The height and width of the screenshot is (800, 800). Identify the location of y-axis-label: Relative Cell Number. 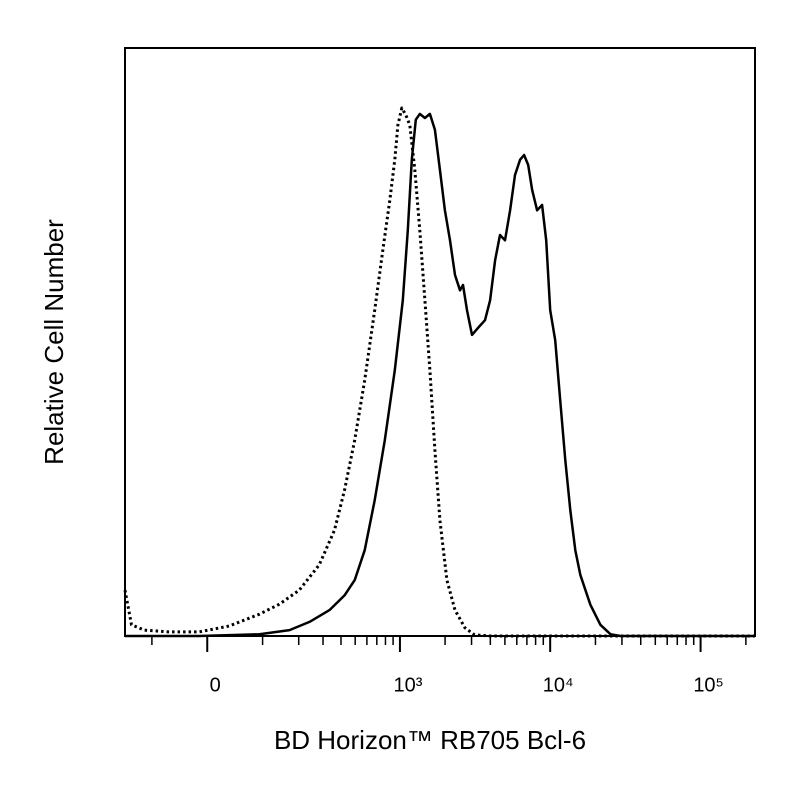
(54, 342).